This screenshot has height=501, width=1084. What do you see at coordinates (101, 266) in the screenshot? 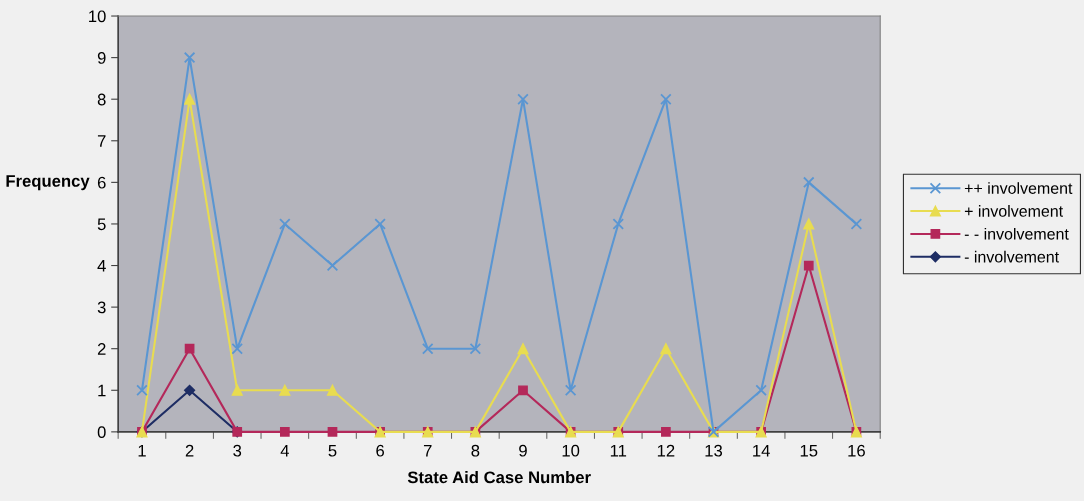
I see `y-tick-label: 4` at bounding box center [101, 266].